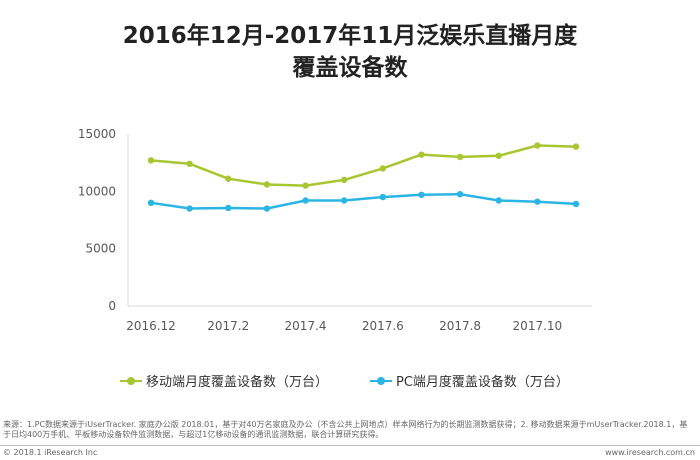  Describe the element at coordinates (381, 381) in the screenshot. I see `legend-swatch-pc` at that location.